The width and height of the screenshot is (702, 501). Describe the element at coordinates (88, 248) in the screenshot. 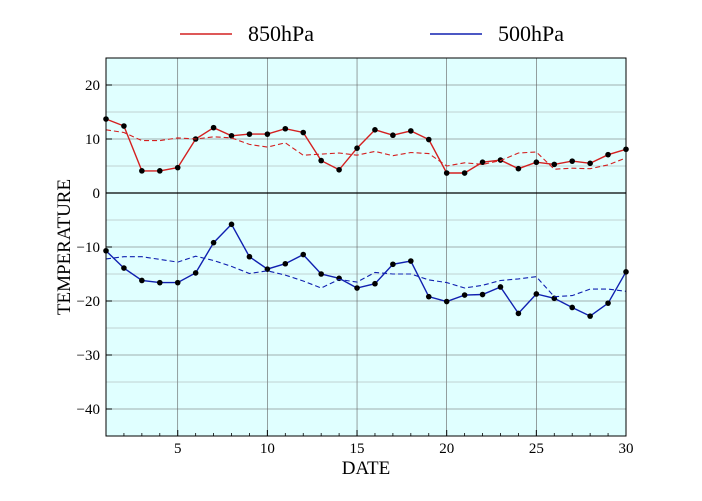

I see `y-tick-label: −10` at that location.